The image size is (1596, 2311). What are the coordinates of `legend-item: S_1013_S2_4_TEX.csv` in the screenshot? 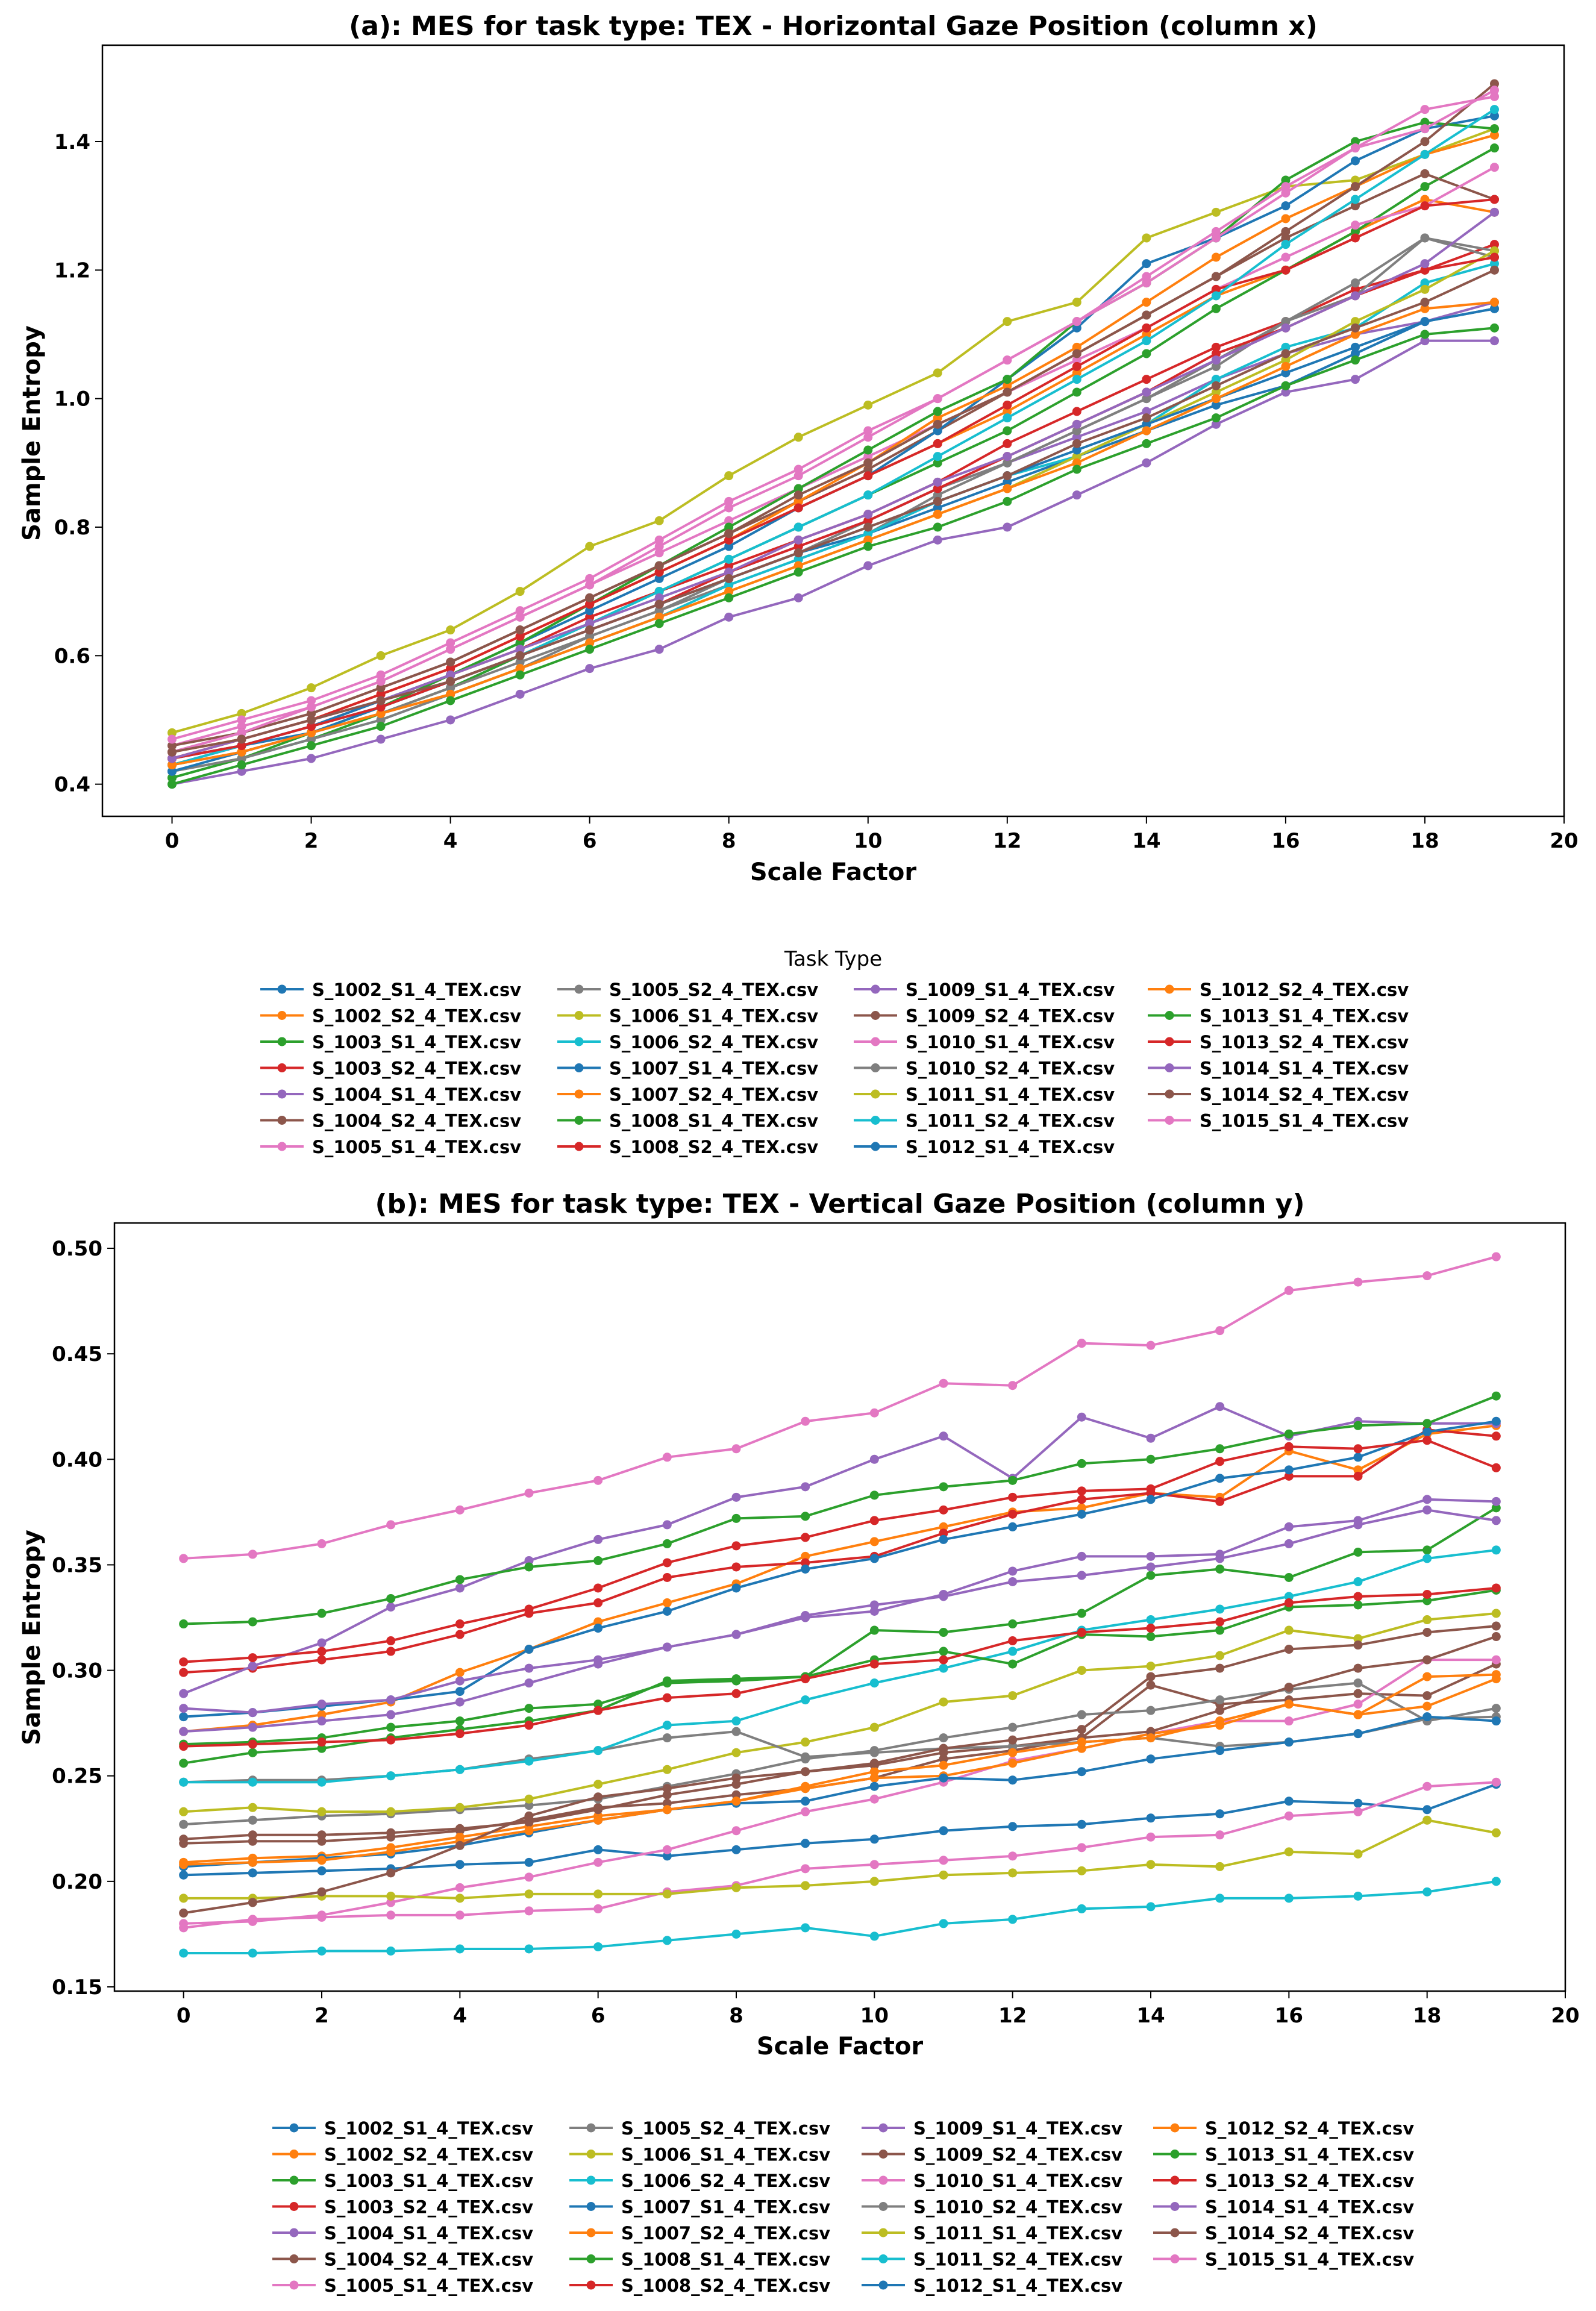 It's located at (1283, 2181).